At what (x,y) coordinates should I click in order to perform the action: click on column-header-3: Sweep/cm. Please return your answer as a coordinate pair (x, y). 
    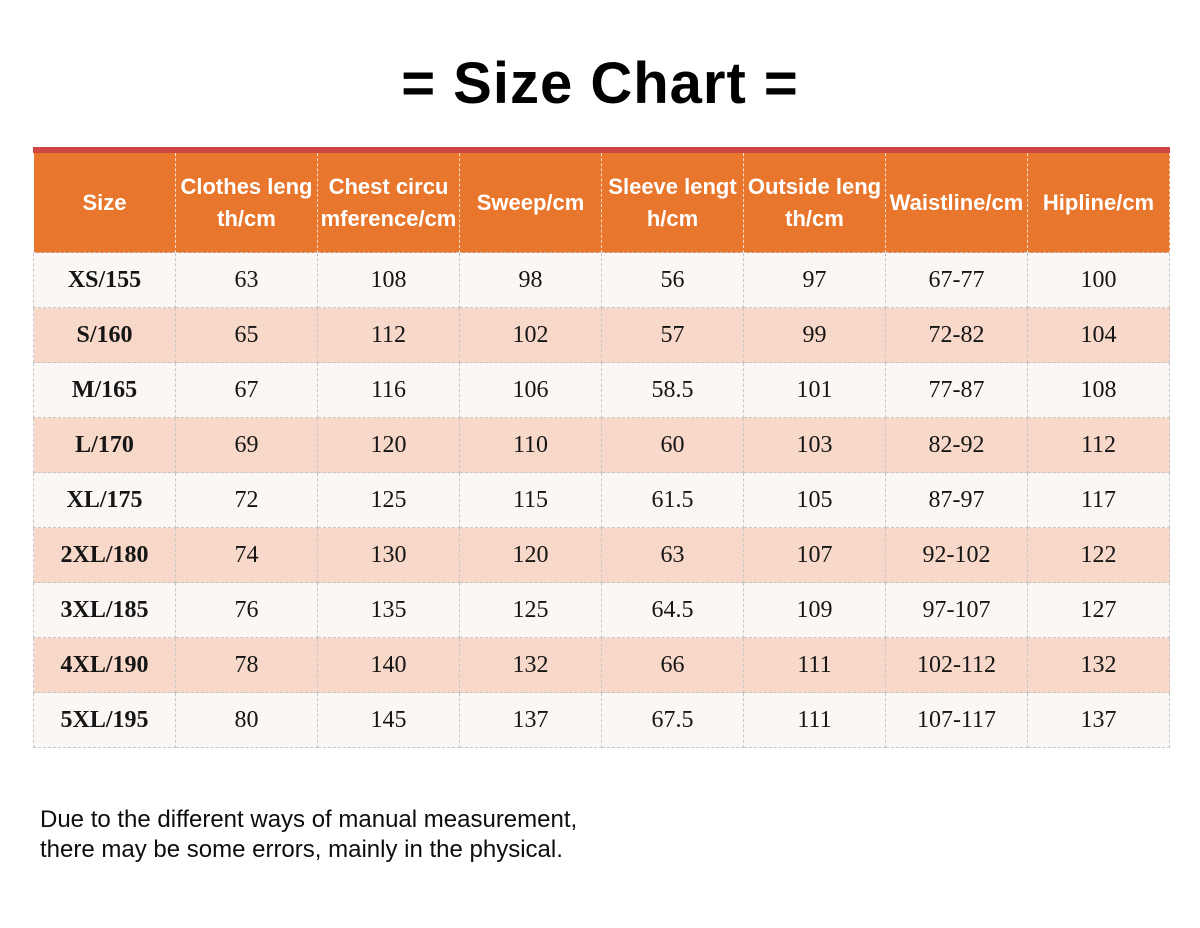
    Looking at the image, I should click on (530, 201).